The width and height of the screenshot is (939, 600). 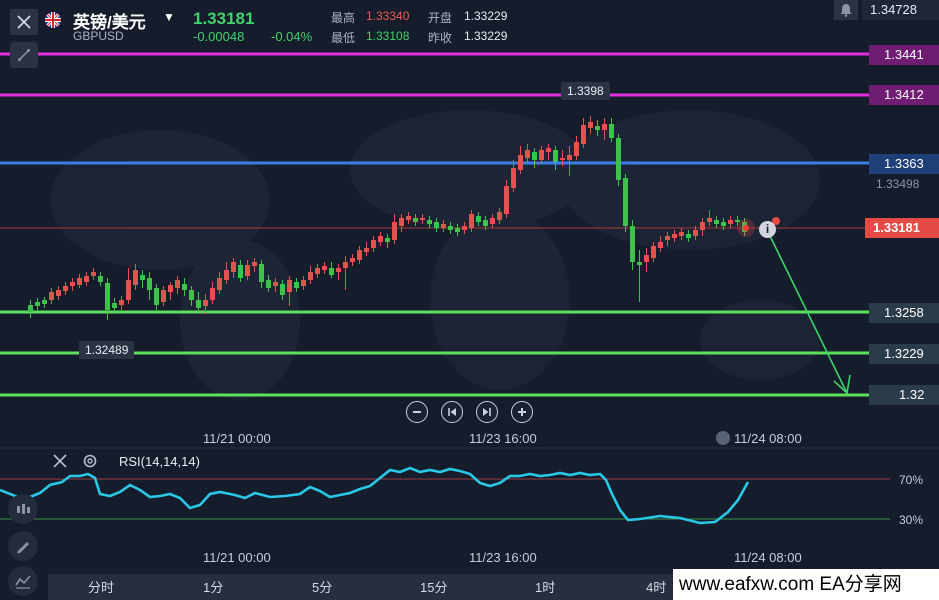 I want to click on tf-tick: 分时, so click(x=101, y=587).